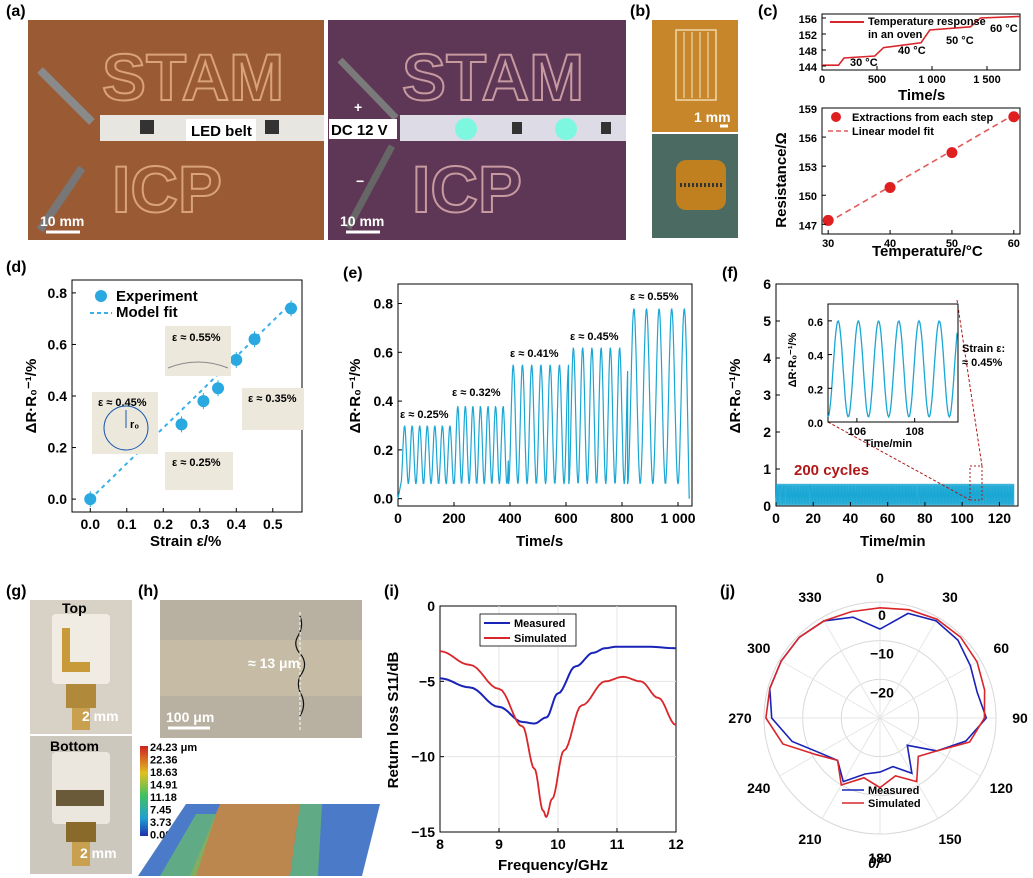  I want to click on x-tick-label: 9, so click(499, 844).